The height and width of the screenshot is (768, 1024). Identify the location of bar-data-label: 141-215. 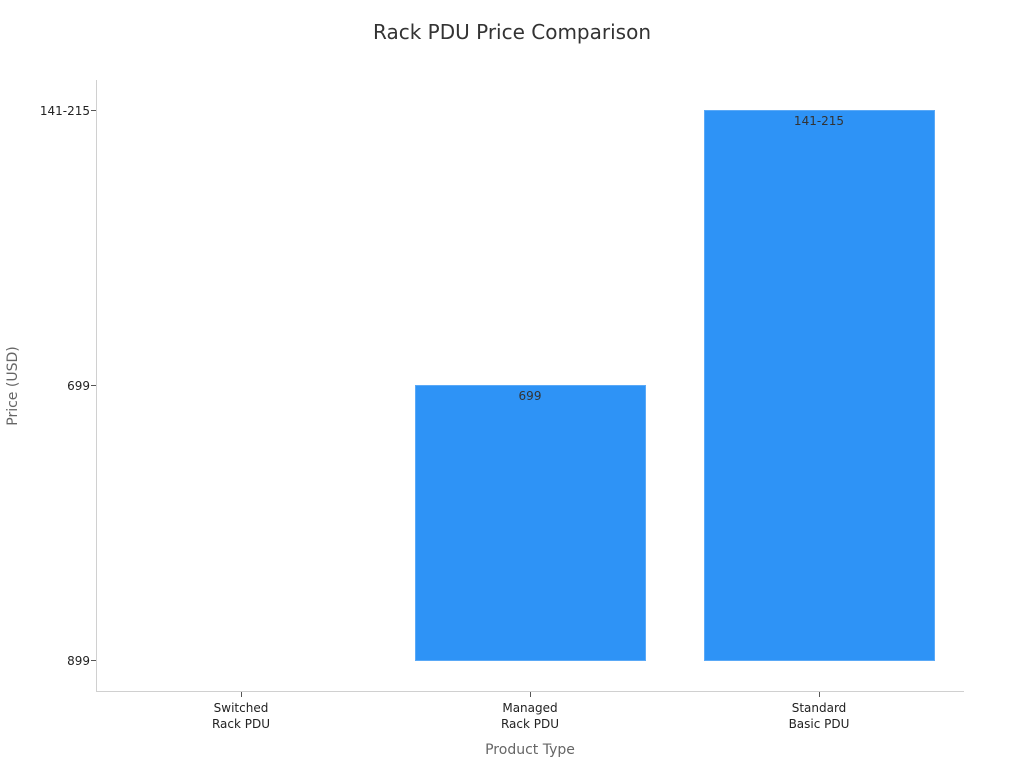
(819, 121).